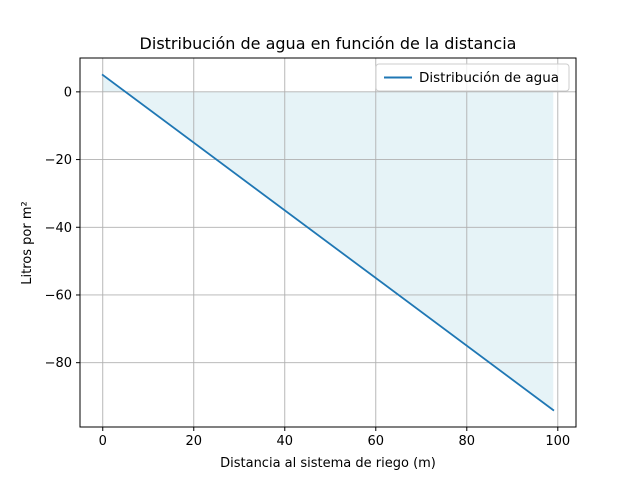 The width and height of the screenshot is (640, 480). Describe the element at coordinates (467, 441) in the screenshot. I see `x-tick-label: 80` at that location.